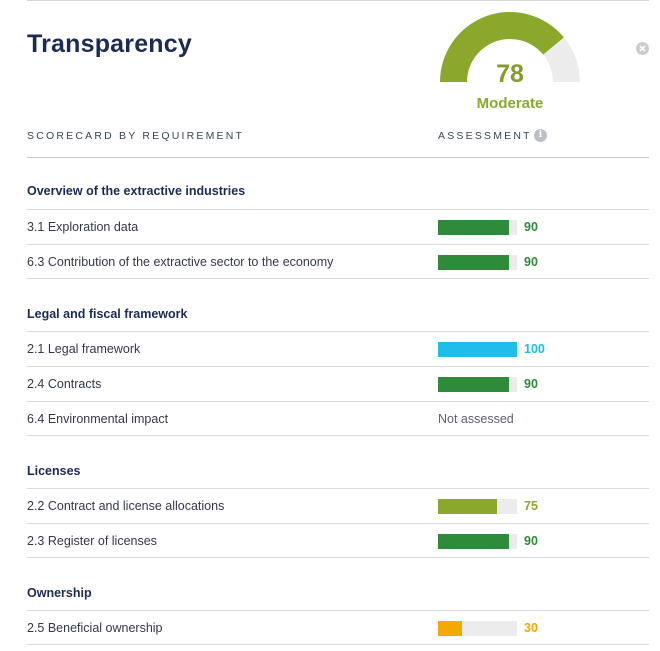  I want to click on not-assessed-text: Not assessed, so click(476, 419).